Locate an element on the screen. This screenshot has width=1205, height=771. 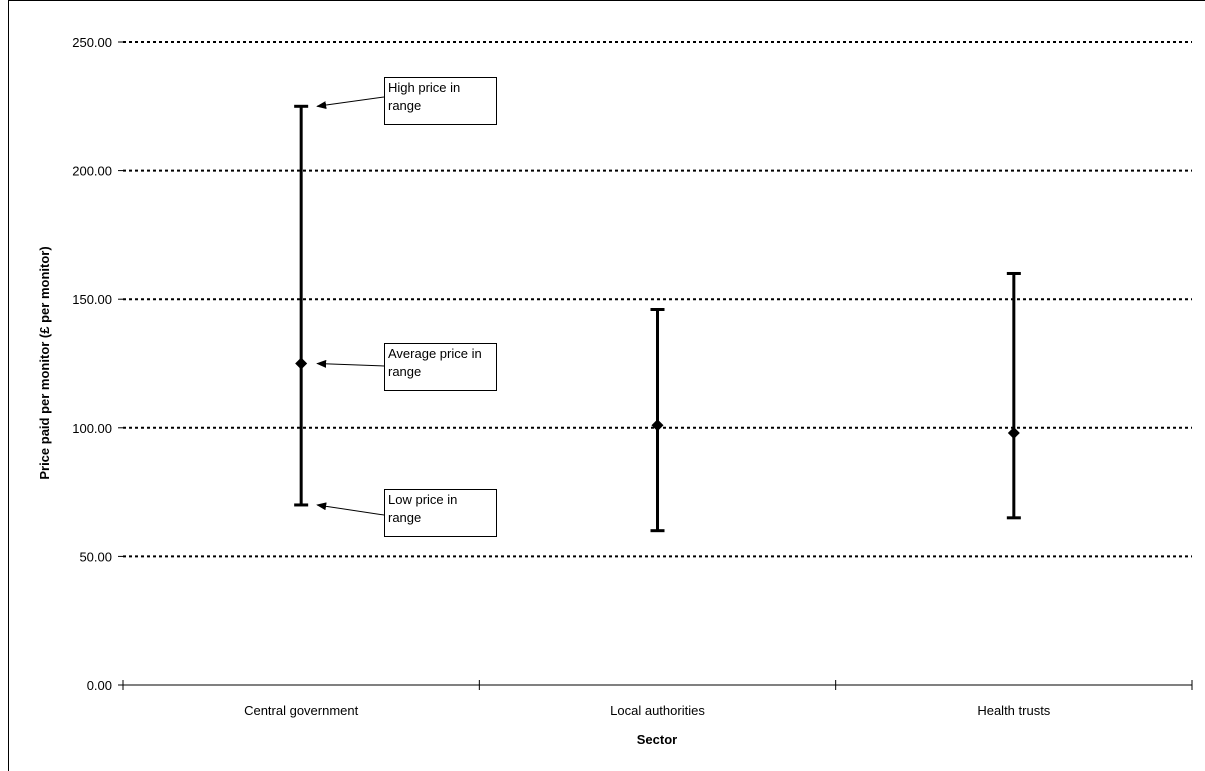
annotation-arrow-average is located at coordinates (350, 363).